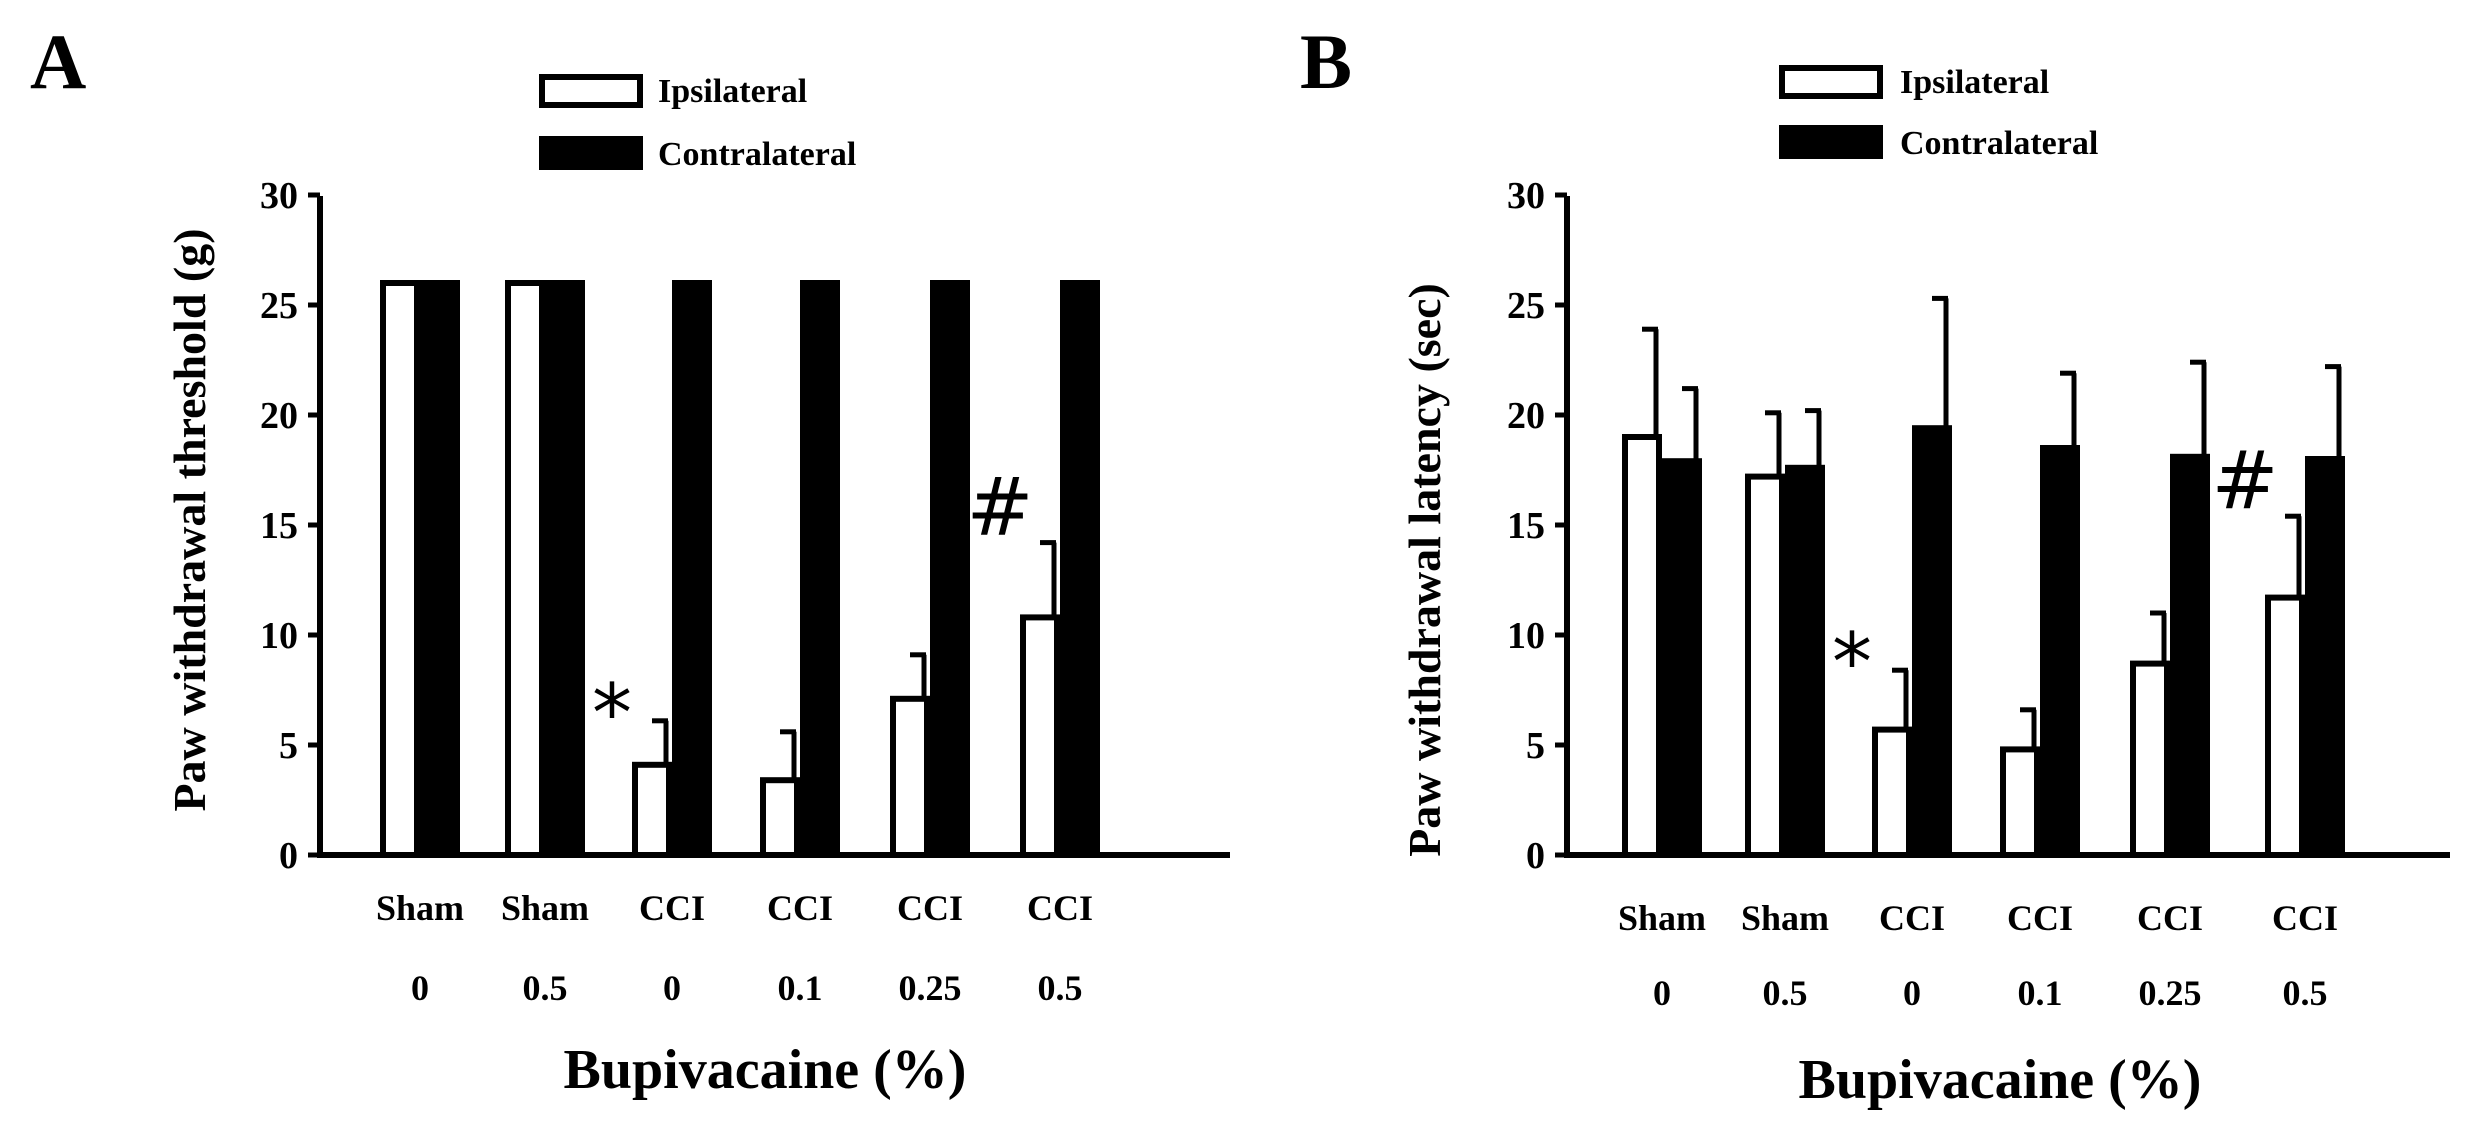  What do you see at coordinates (189, 519) in the screenshot?
I see `y-axis-title-a: Paw withdrawal threshold (g)` at bounding box center [189, 519].